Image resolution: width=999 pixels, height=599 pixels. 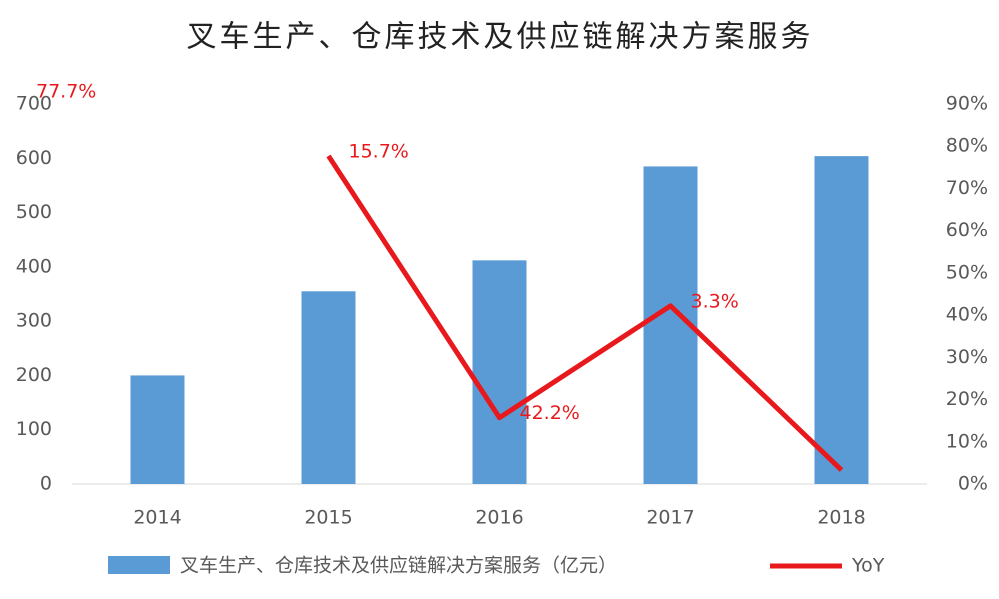 I want to click on data-label: 15.7%, so click(x=379, y=151).